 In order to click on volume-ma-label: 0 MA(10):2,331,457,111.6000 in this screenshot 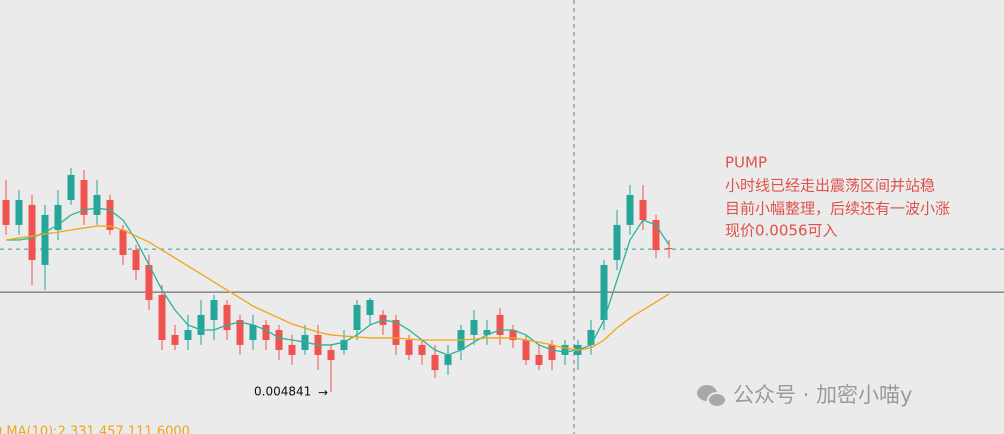, I will do `click(95, 429)`.